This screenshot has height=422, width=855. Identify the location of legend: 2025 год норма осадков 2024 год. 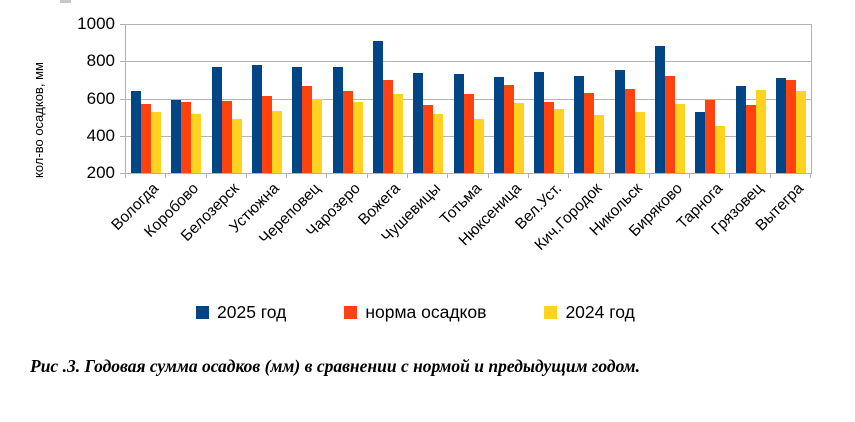
(415, 312).